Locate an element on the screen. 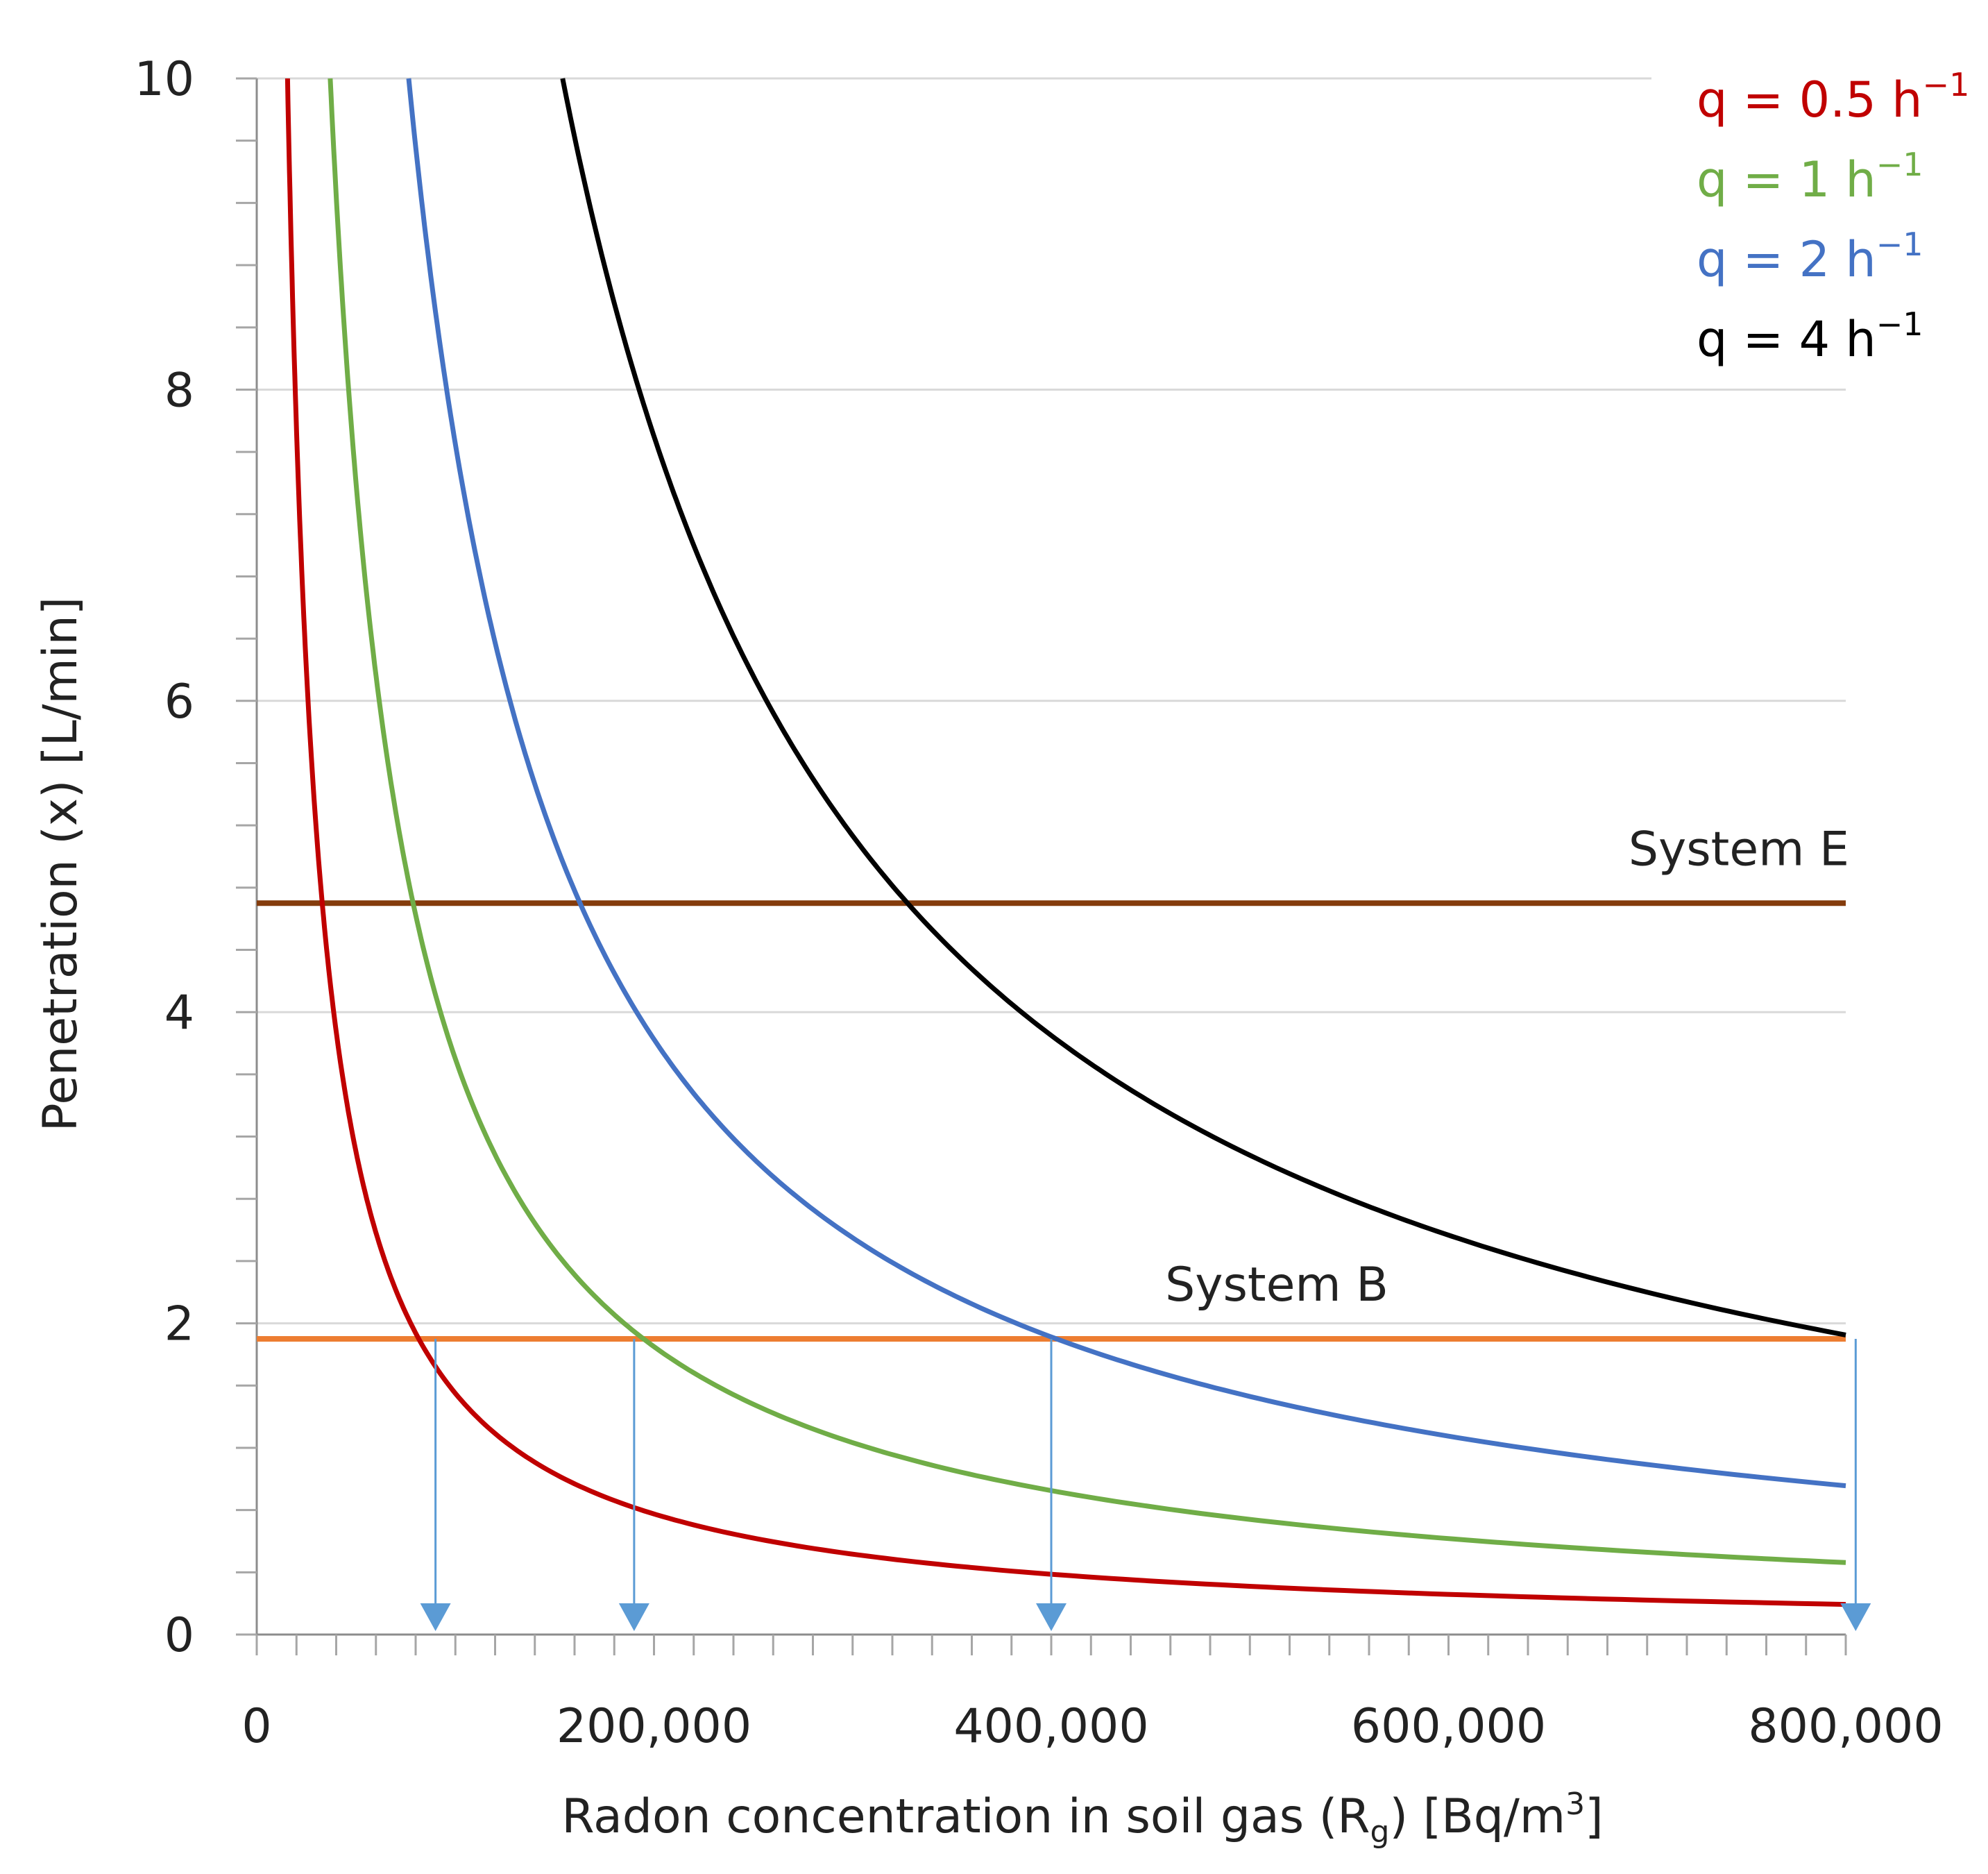 The image size is (1988, 1874). x-tick-label: 0 is located at coordinates (256, 1726).